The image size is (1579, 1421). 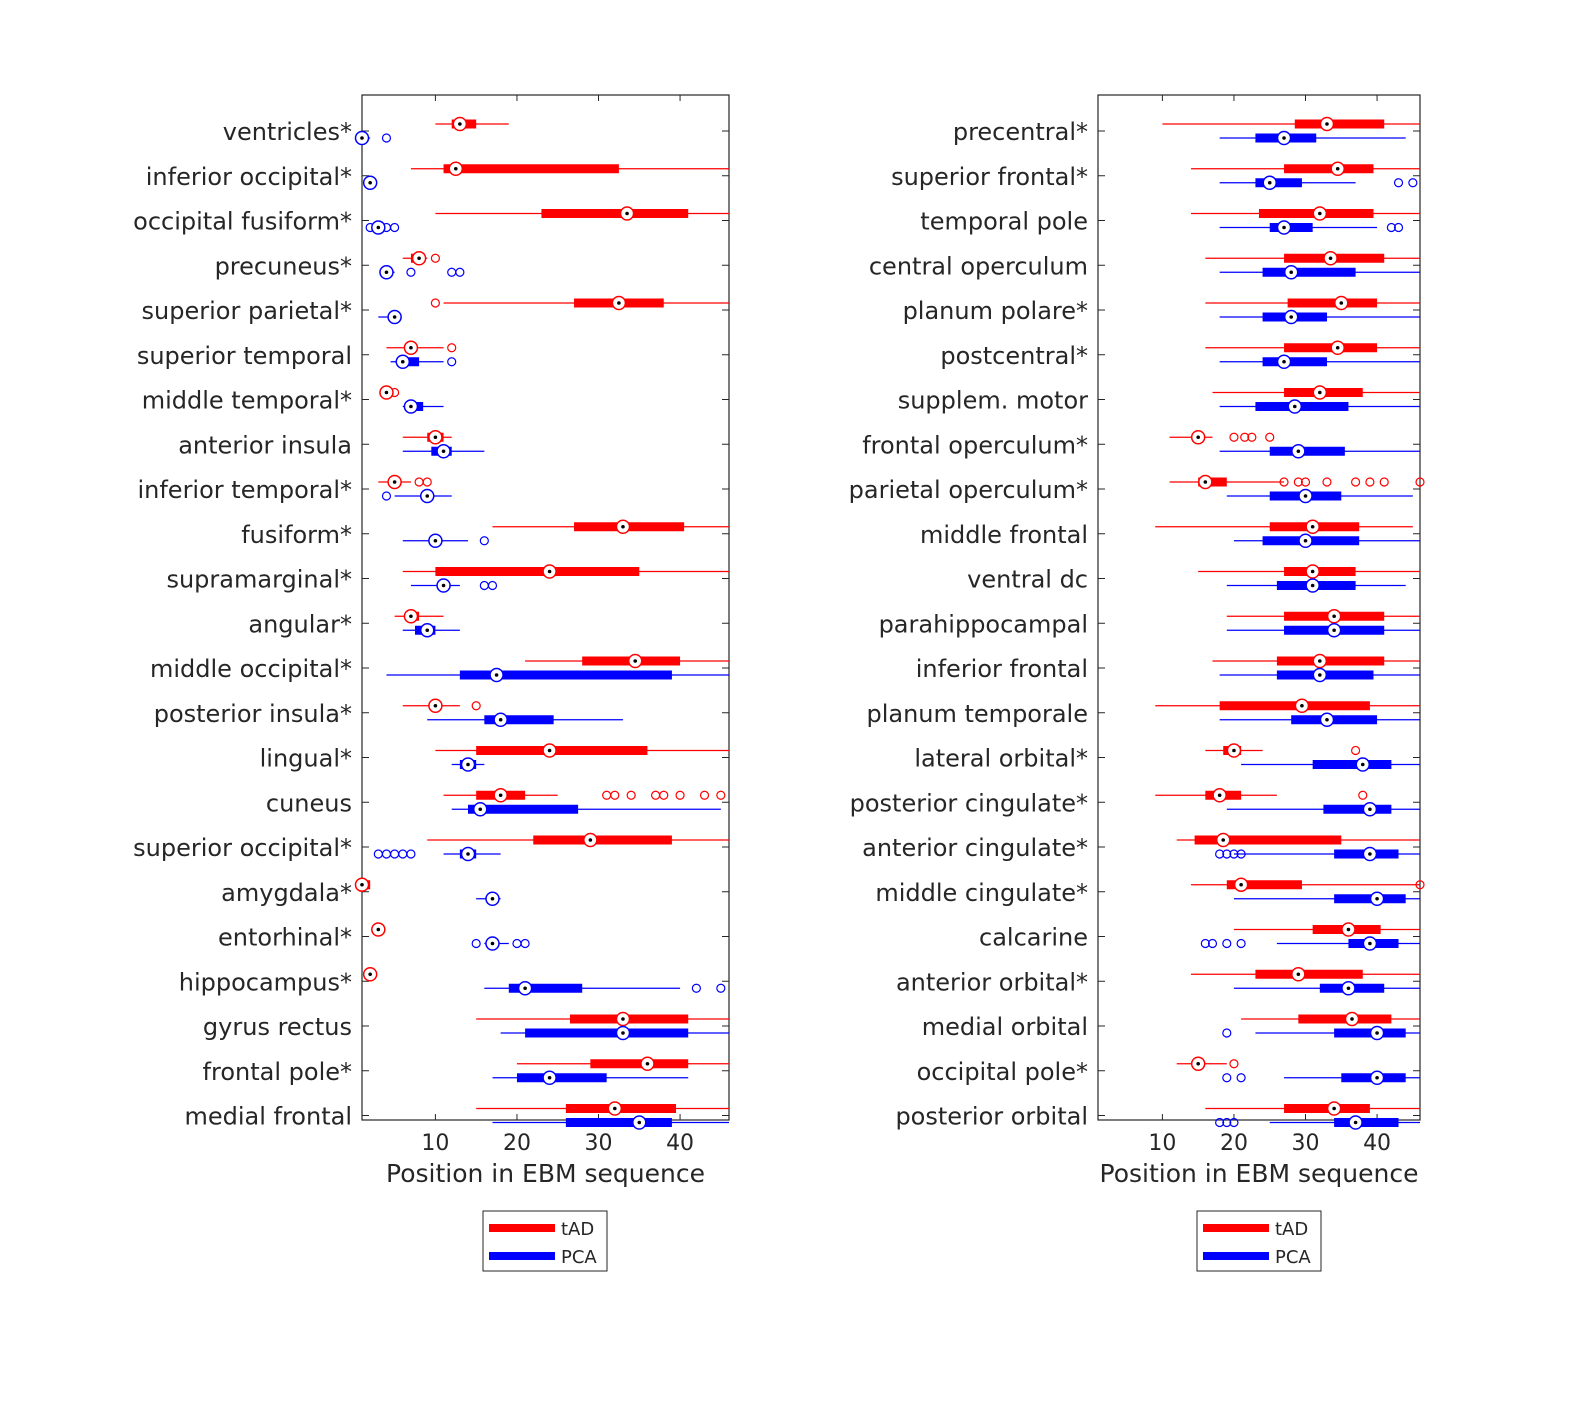 I want to click on x-tick-label: 10, so click(x=1162, y=1143).